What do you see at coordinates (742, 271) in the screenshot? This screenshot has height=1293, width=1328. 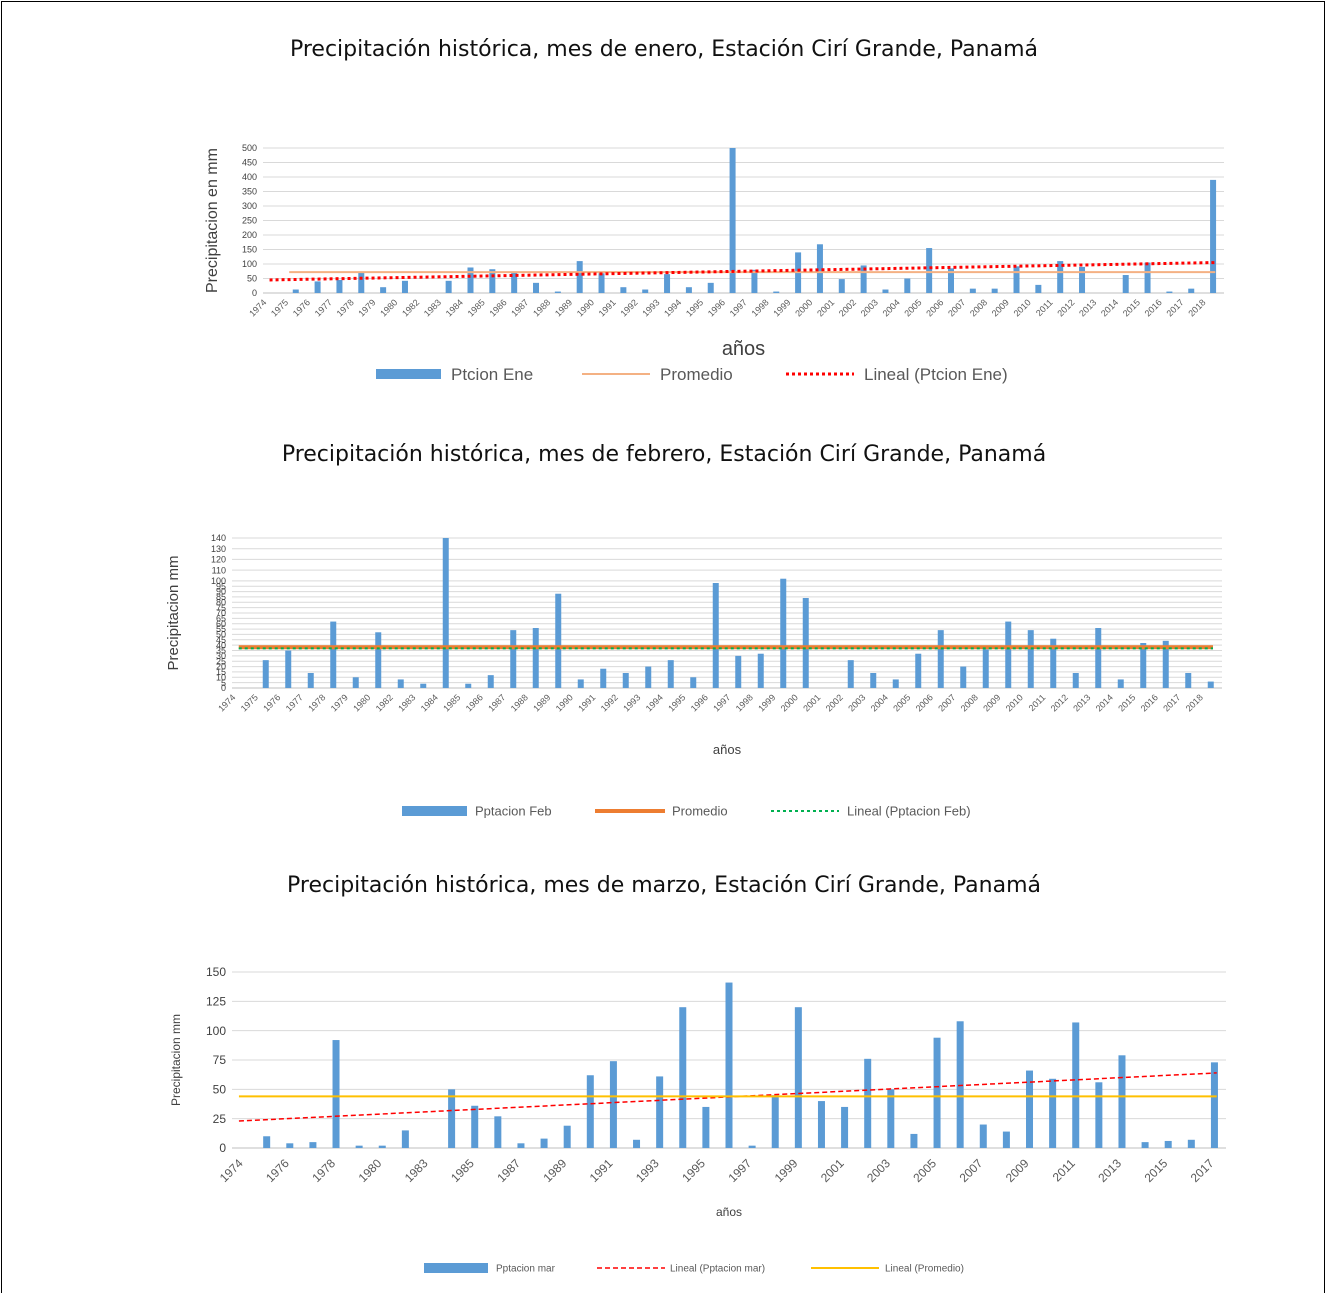 I see `trend-line` at bounding box center [742, 271].